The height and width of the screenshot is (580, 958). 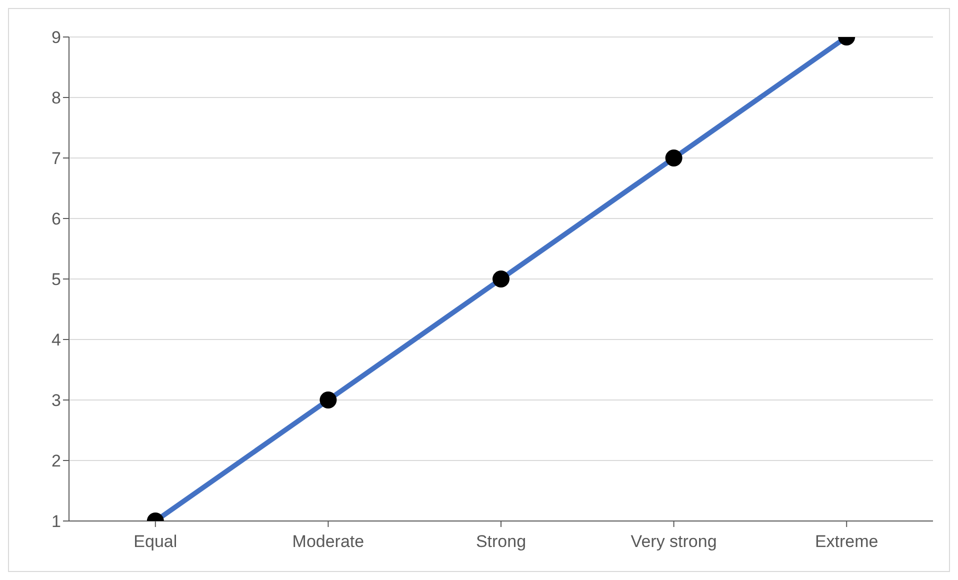 What do you see at coordinates (56, 400) in the screenshot?
I see `y-tick-label: 3` at bounding box center [56, 400].